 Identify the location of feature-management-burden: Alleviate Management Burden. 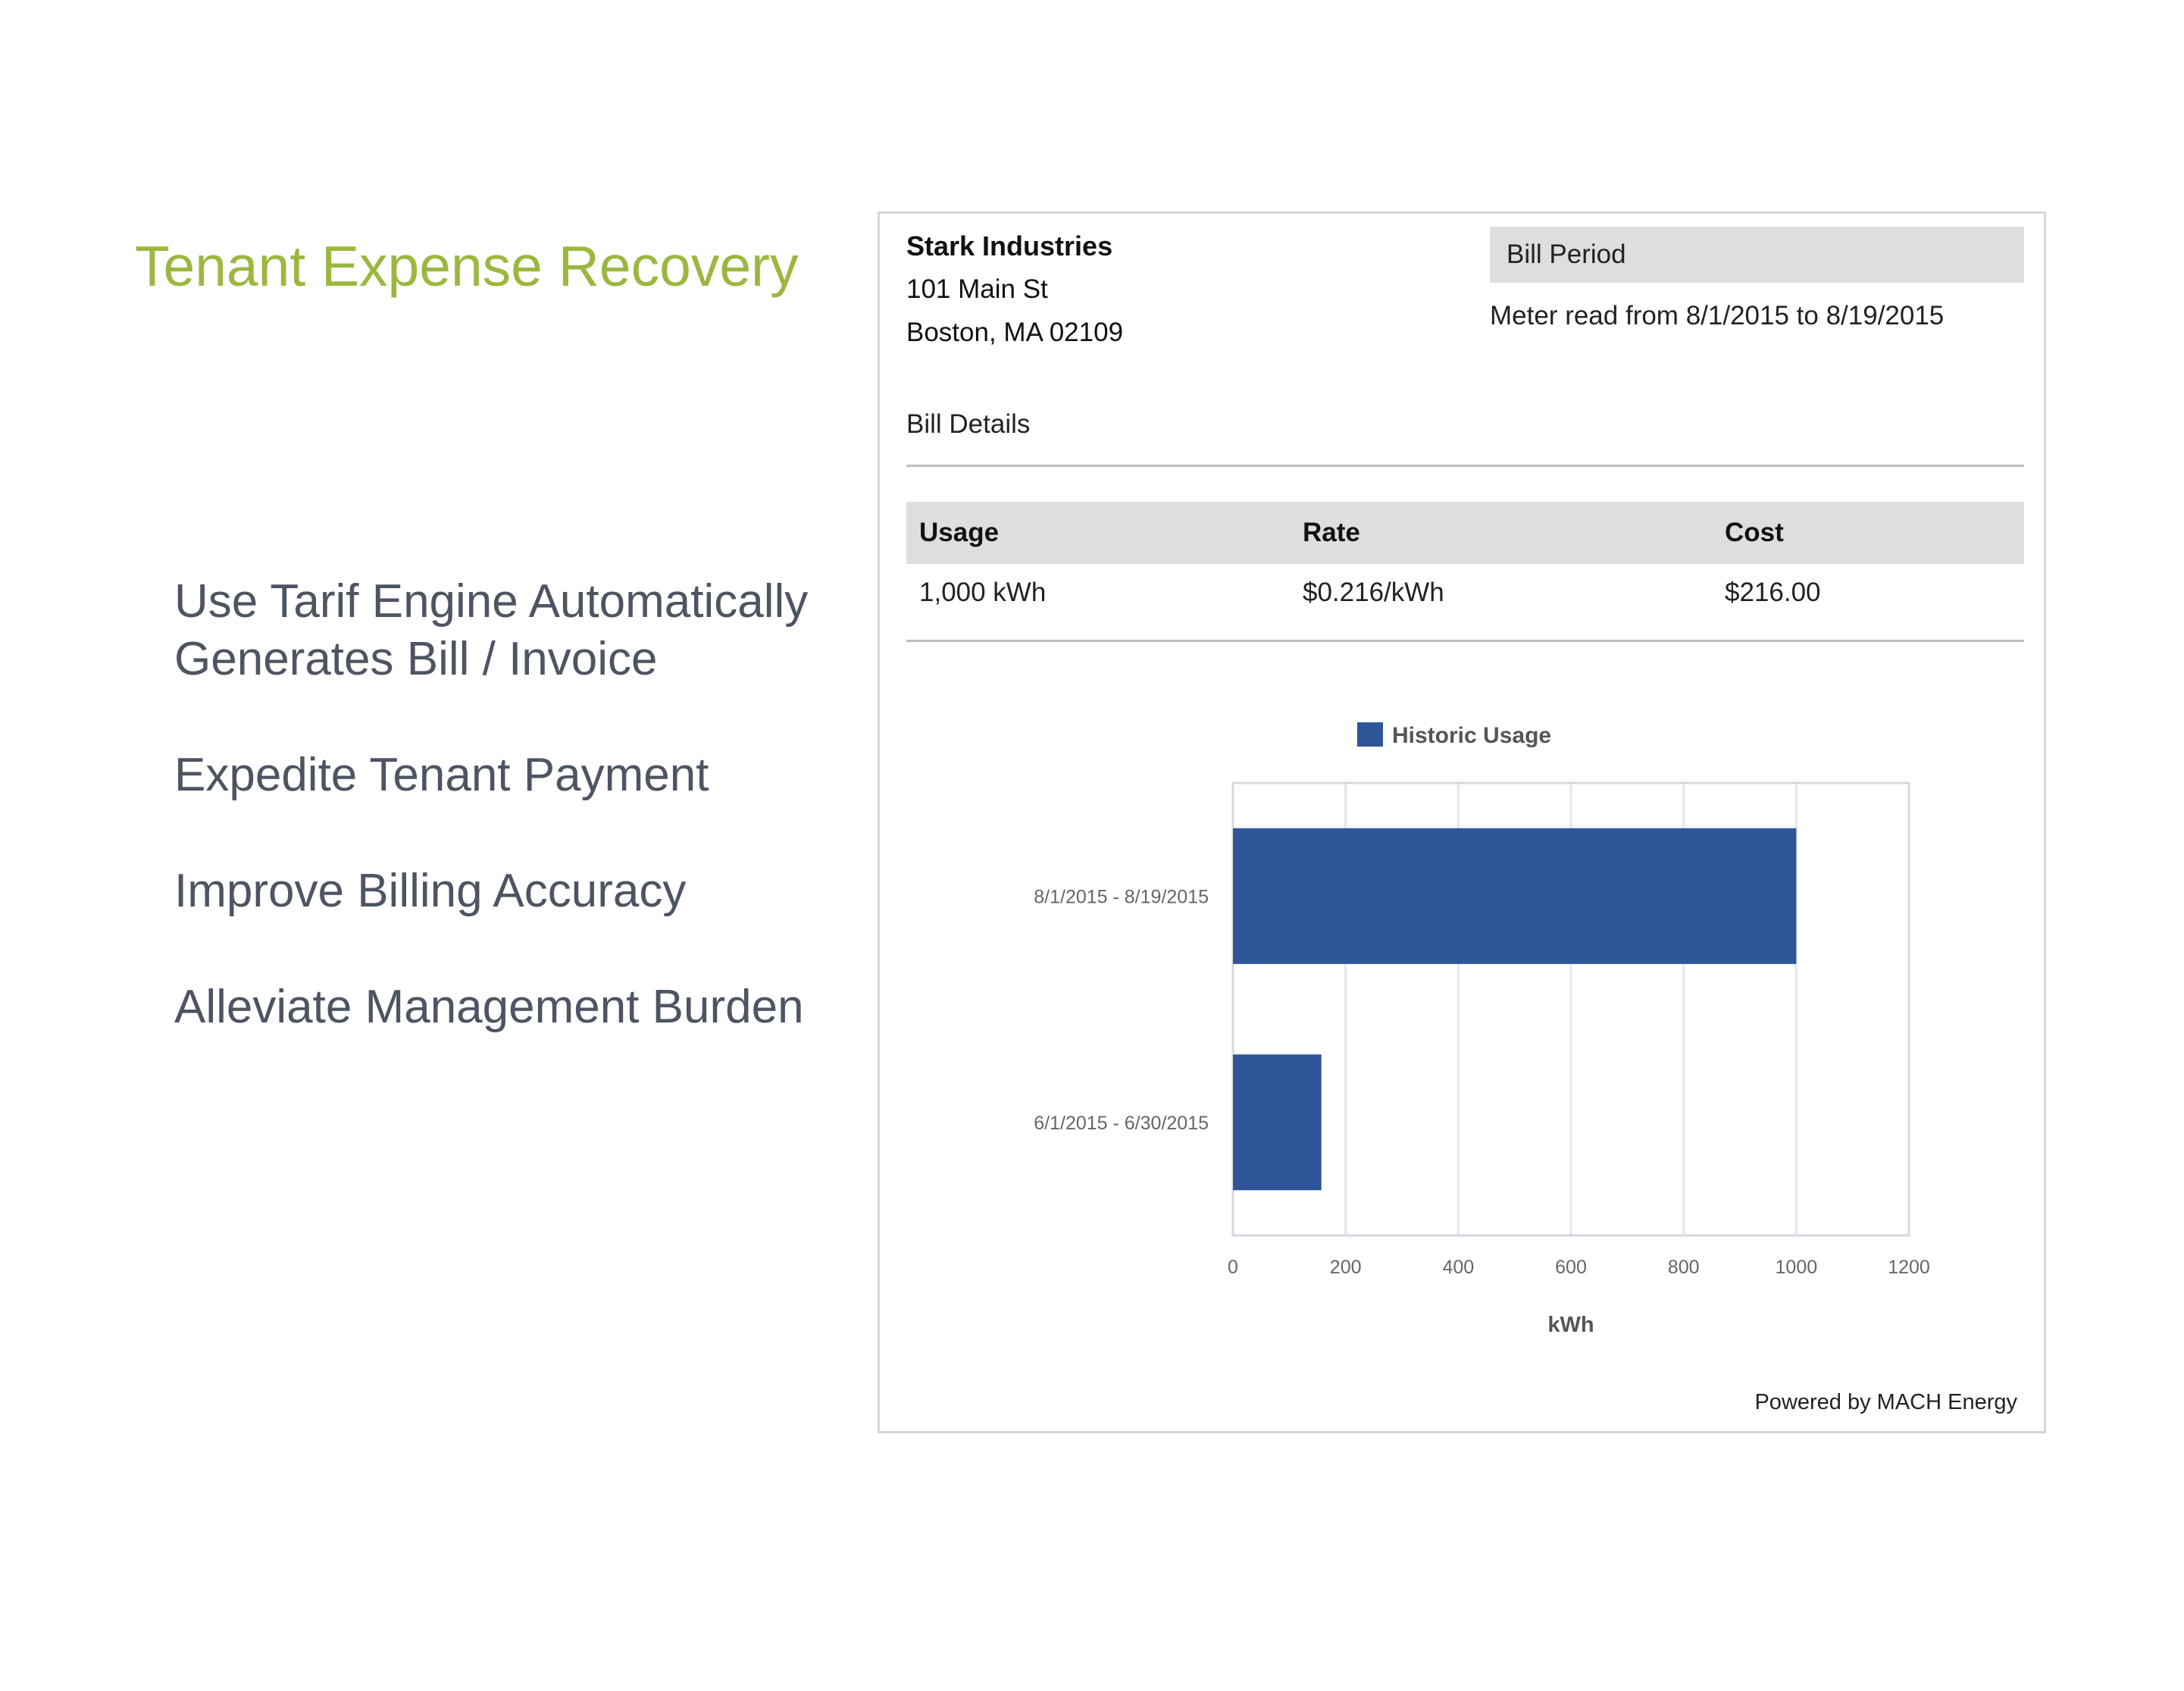
(489, 1007).